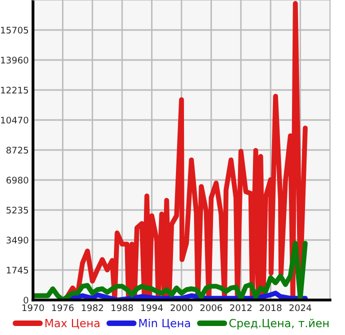  What do you see at coordinates (26, 300) in the screenshot?
I see `y-tick-label: 0` at bounding box center [26, 300].